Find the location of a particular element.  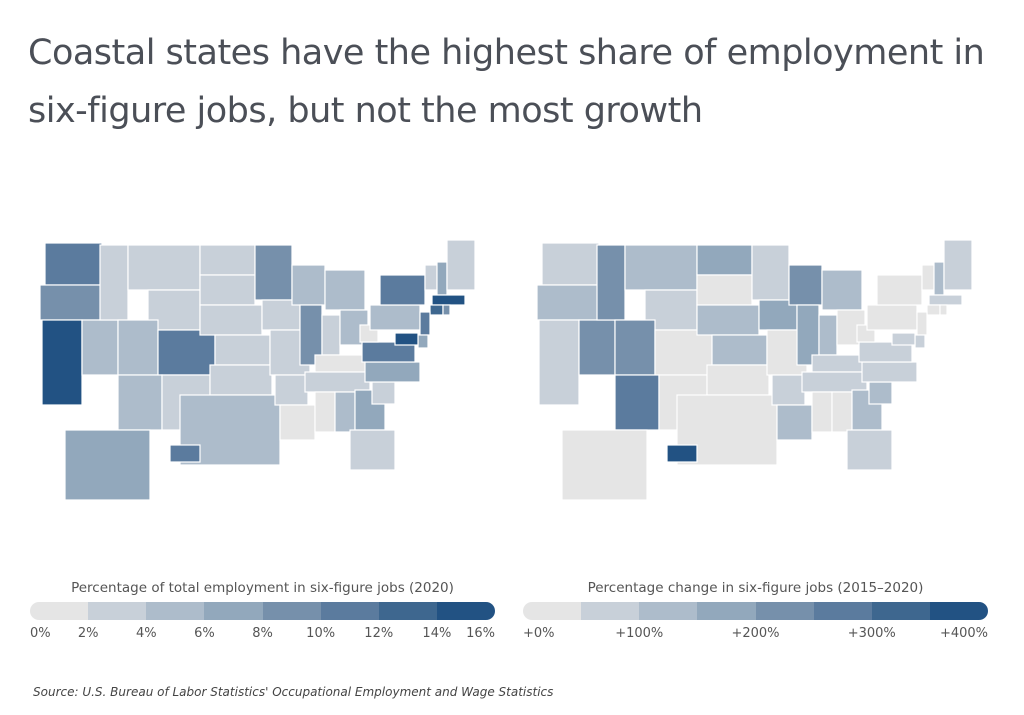

legend-ticks: +0% +100% +200% +300% +400% is located at coordinates (755, 637).